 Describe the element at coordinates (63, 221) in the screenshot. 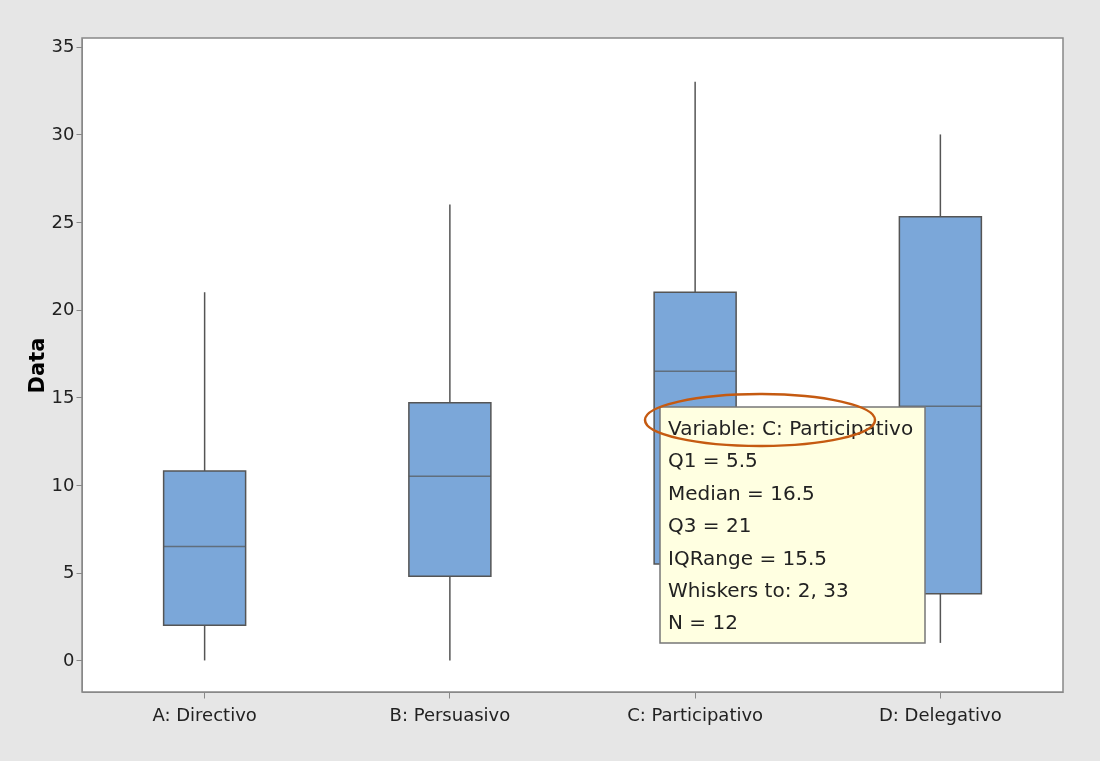

I see `y-tick-label: 25` at that location.